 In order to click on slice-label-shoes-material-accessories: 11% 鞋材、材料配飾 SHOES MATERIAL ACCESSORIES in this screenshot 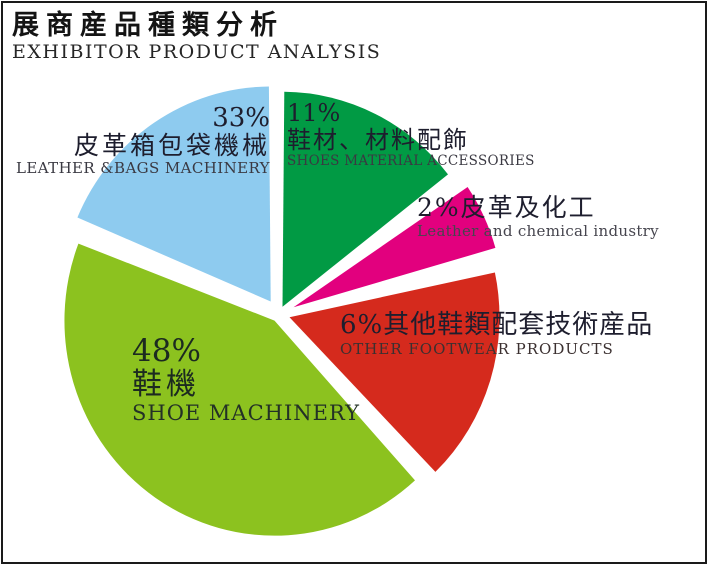, I will do `click(411, 134)`.